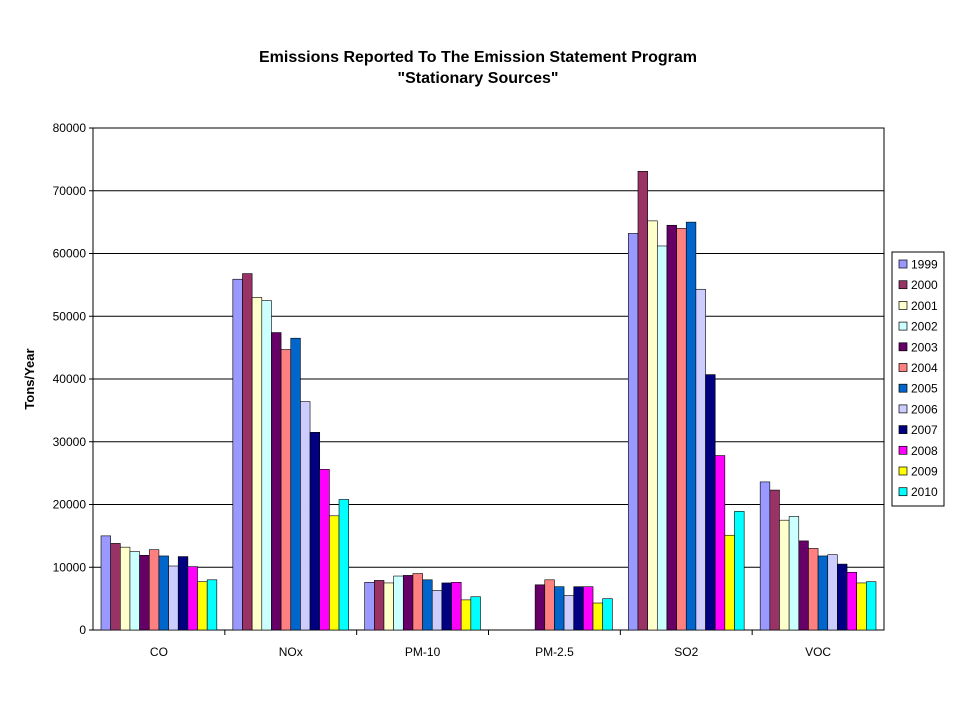 The height and width of the screenshot is (720, 960). Describe the element at coordinates (823, 593) in the screenshot. I see `bar-voc-2005` at that location.